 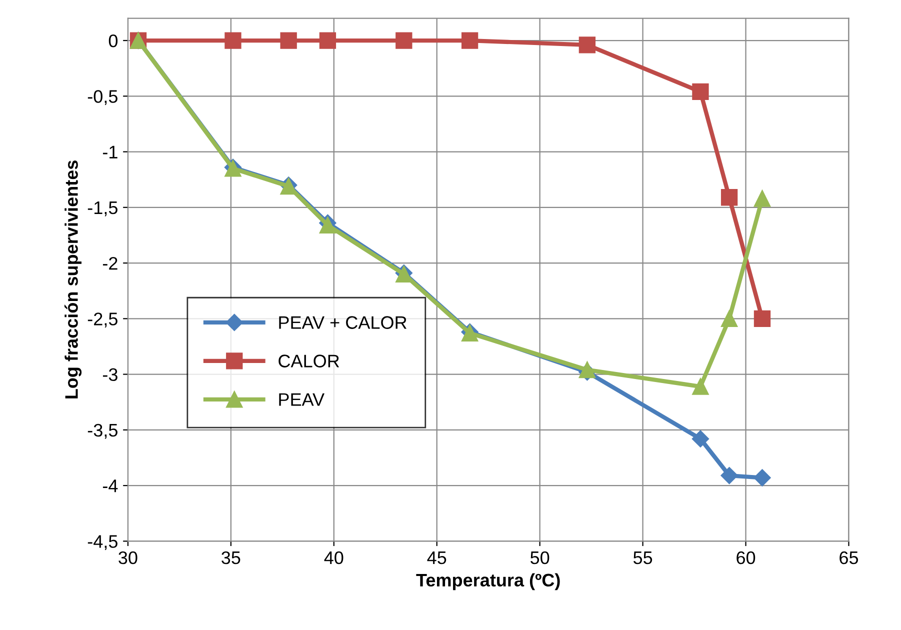 I want to click on y-tick-label: -4,5, so click(x=103, y=542).